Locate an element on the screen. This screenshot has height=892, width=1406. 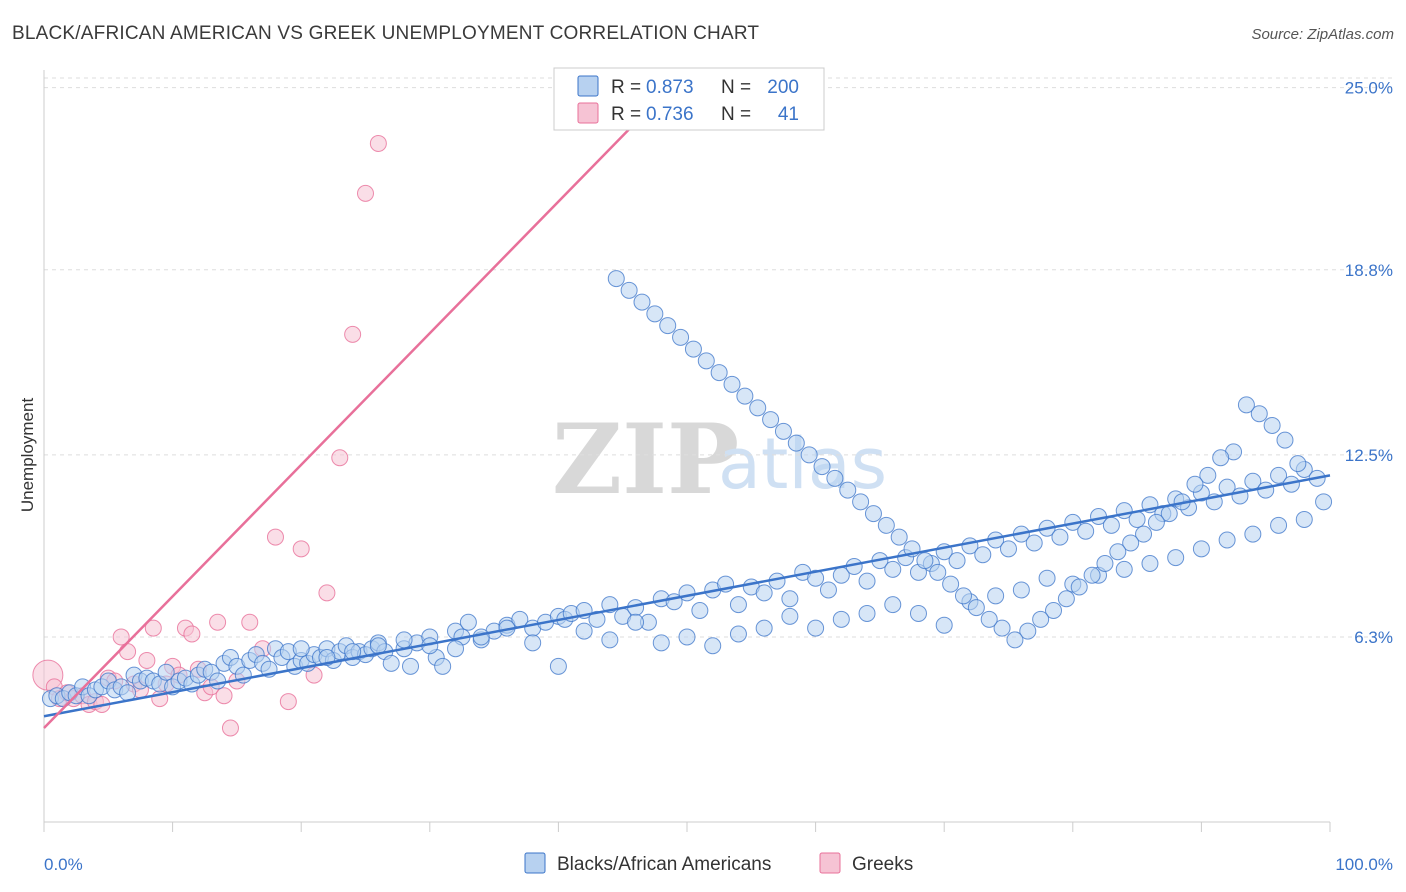
watermark-zip: ZIP is located at coordinates (645, 459).